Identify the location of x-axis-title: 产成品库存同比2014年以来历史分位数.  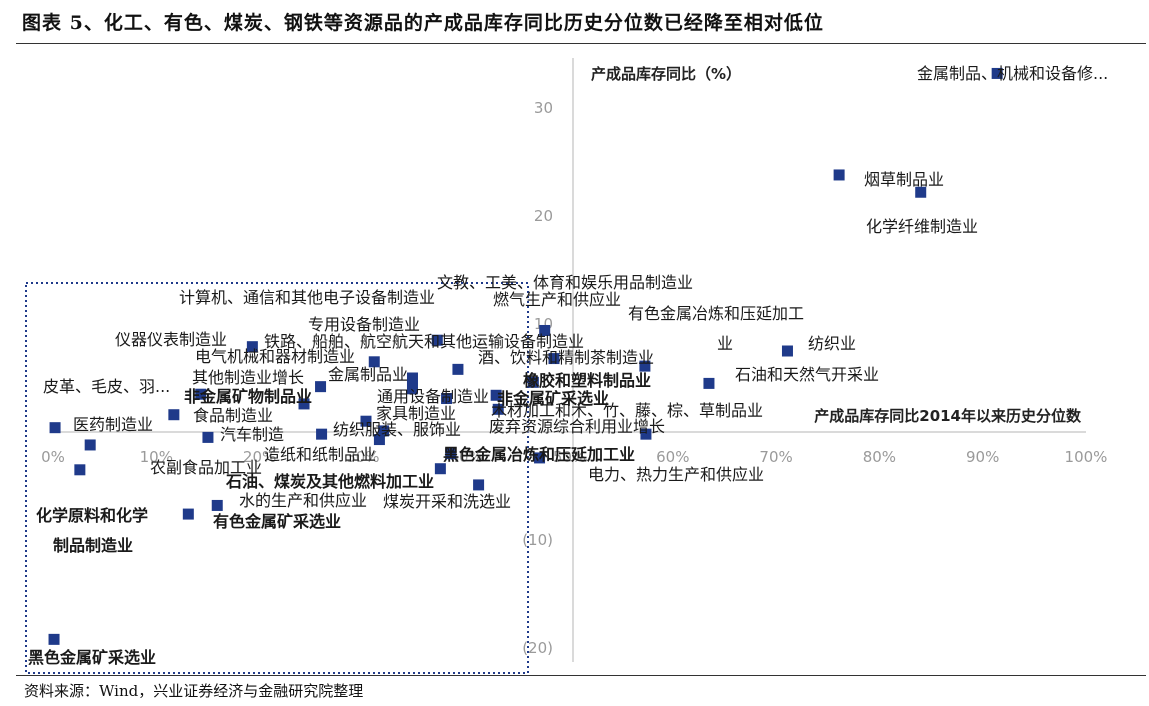
(948, 416).